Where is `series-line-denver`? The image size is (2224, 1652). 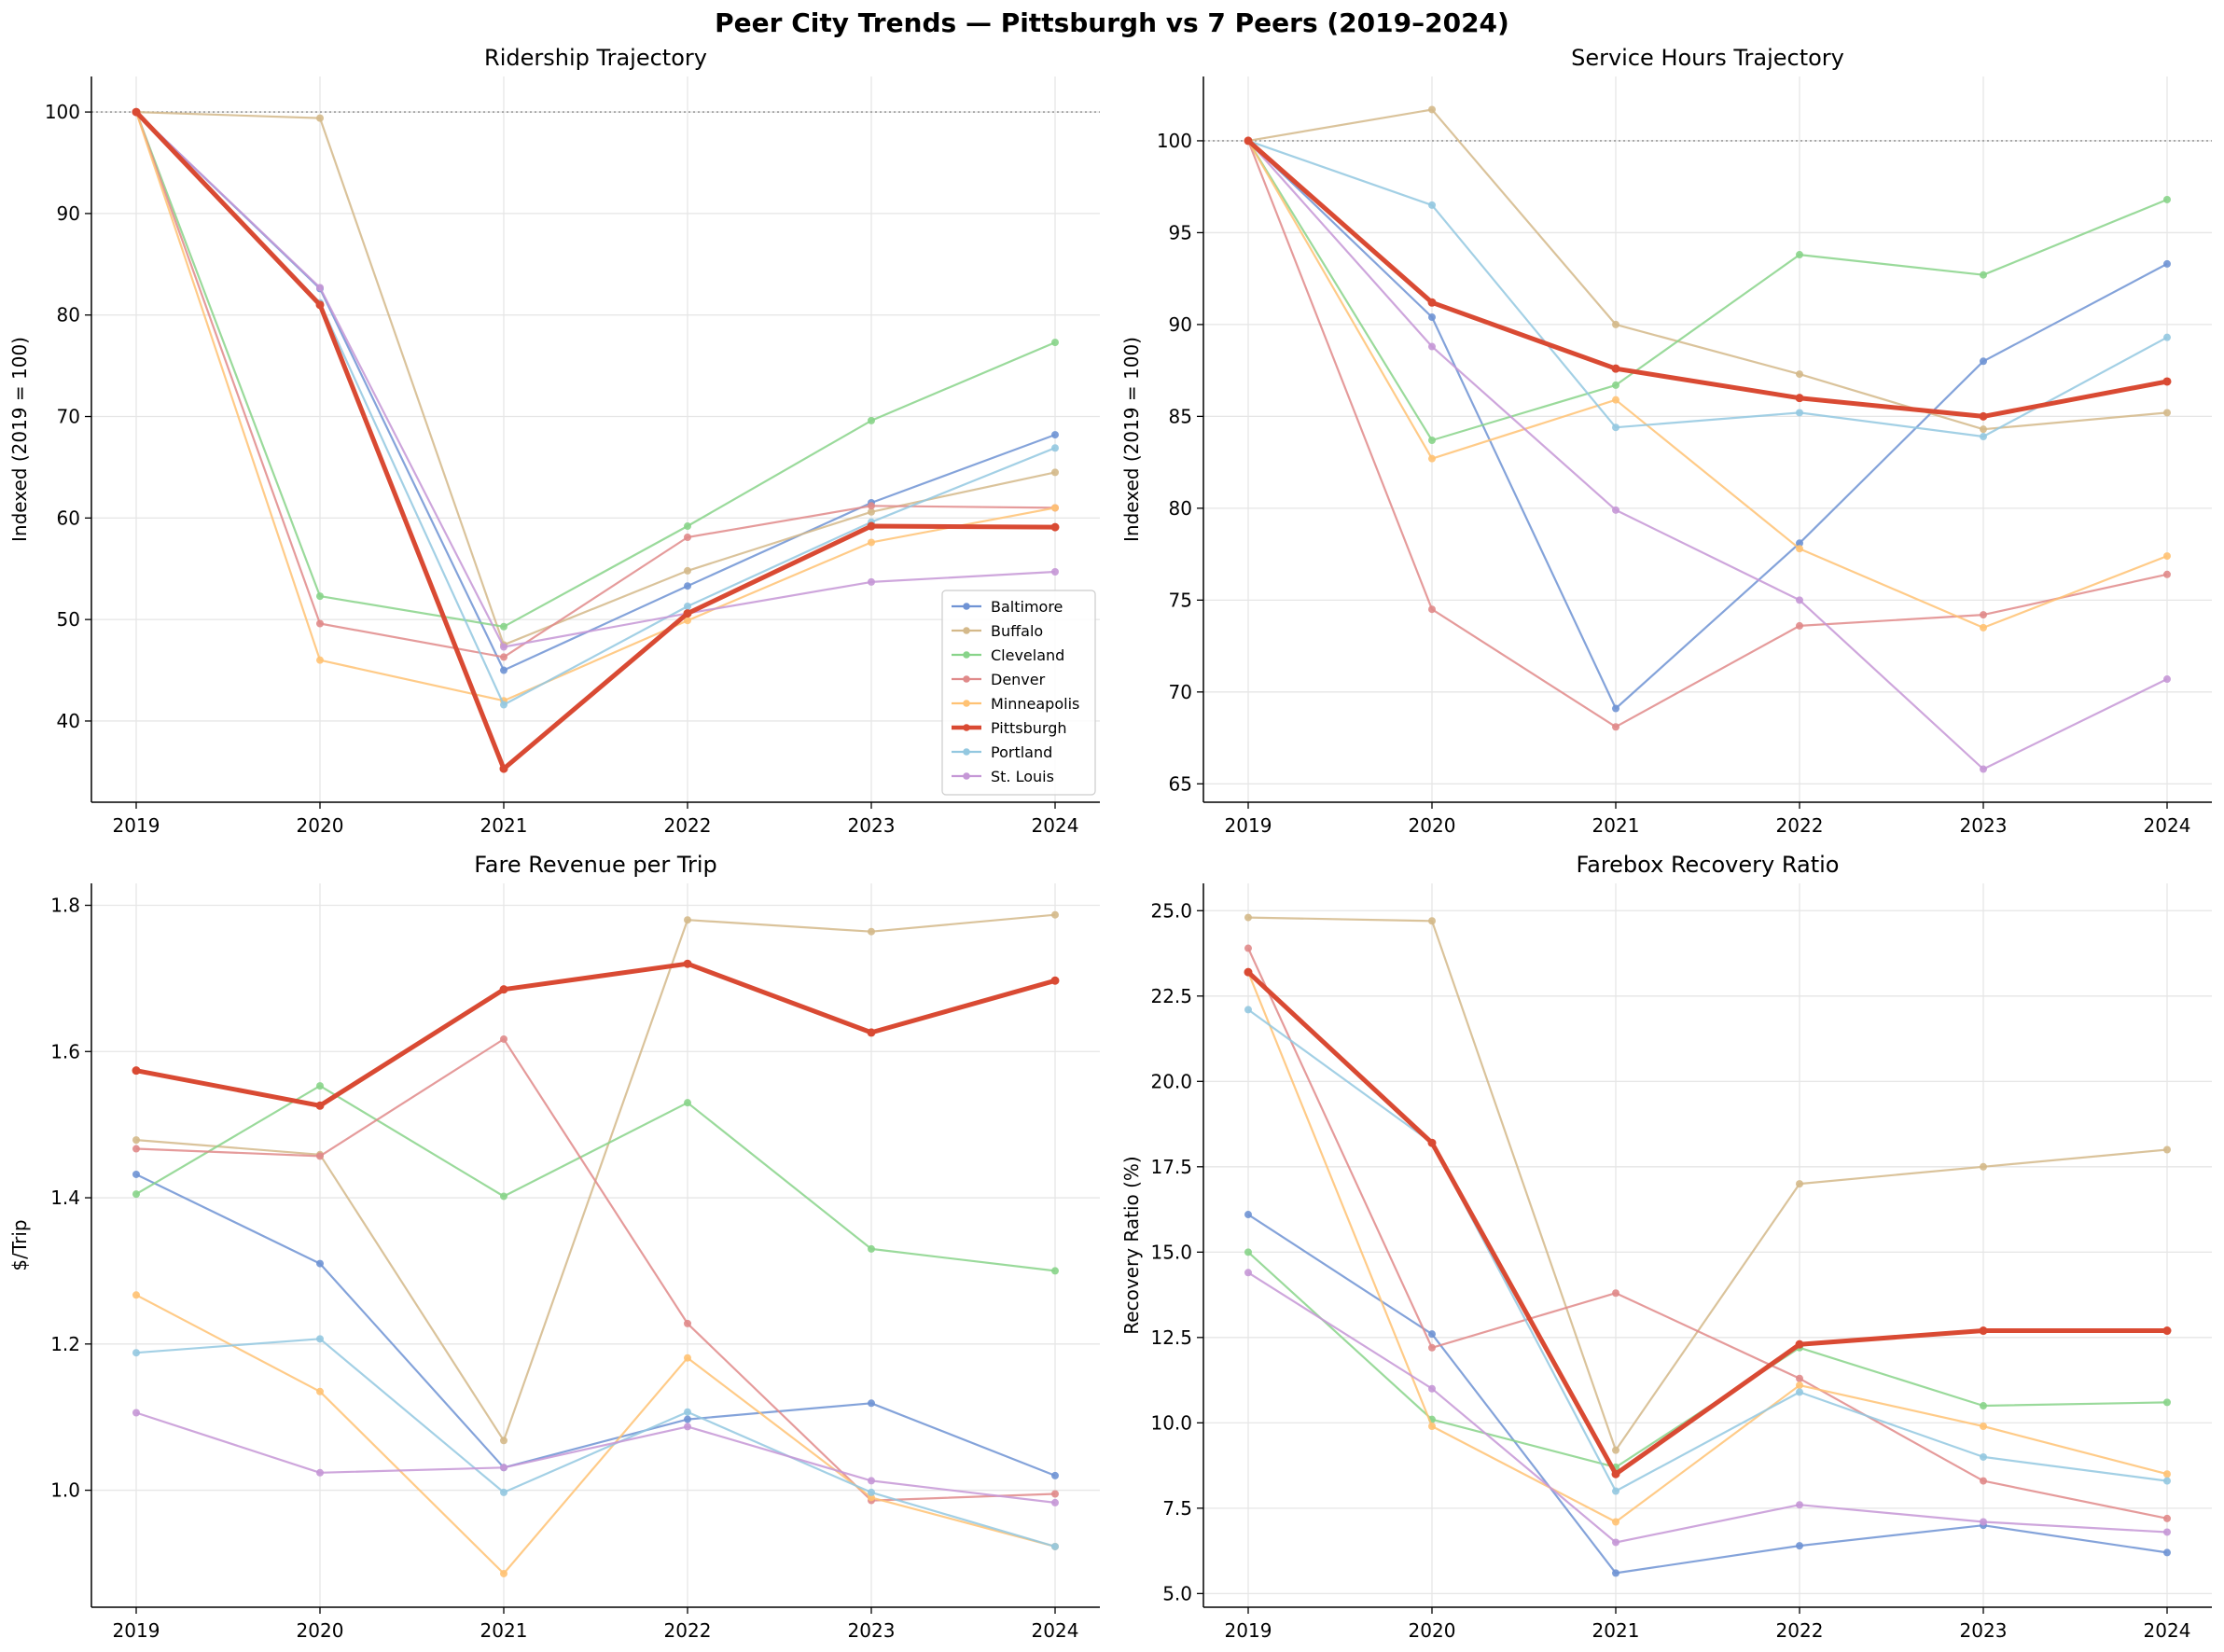
series-line-denver is located at coordinates (1707, 1234).